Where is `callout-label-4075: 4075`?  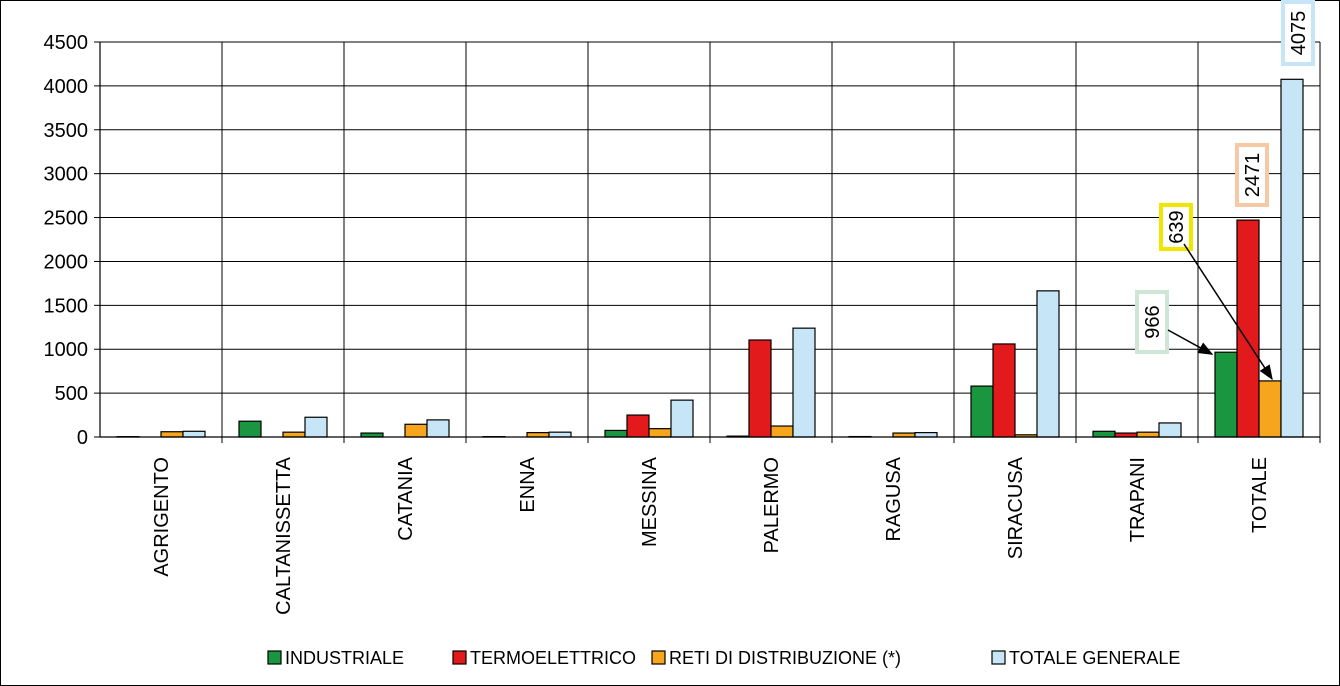
callout-label-4075: 4075 is located at coordinates (1299, 33).